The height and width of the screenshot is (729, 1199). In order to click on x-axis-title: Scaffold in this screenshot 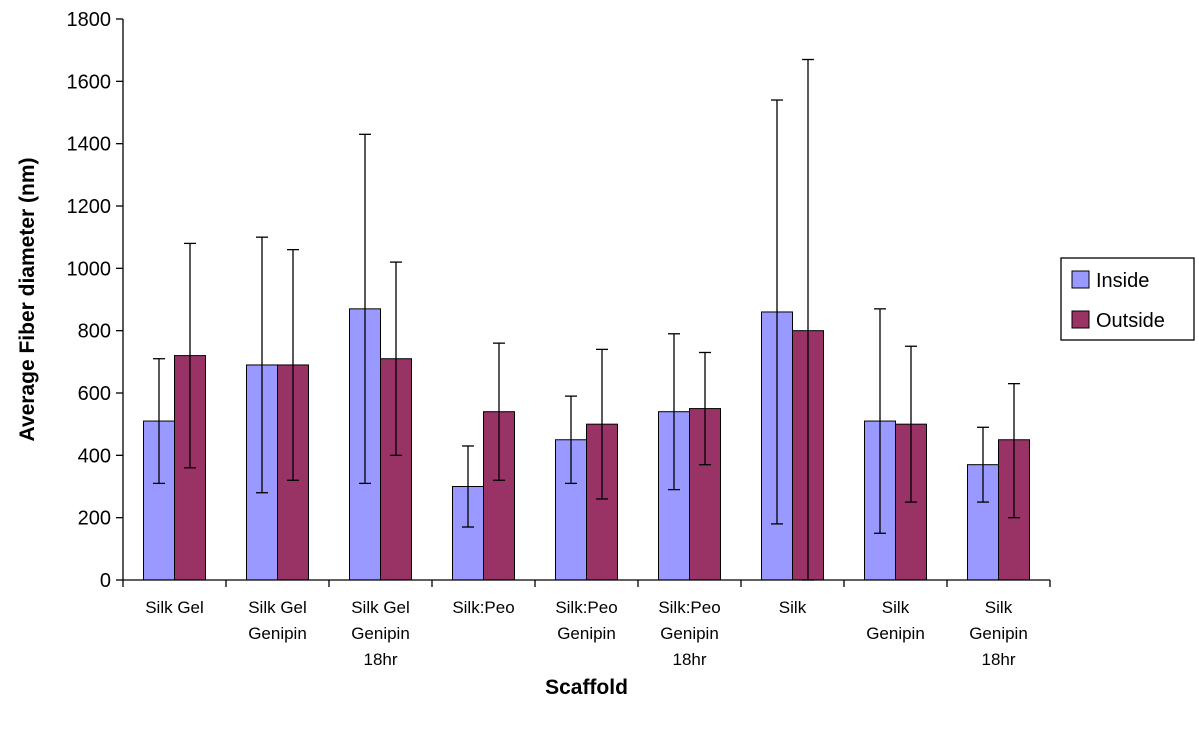, I will do `click(586, 687)`.